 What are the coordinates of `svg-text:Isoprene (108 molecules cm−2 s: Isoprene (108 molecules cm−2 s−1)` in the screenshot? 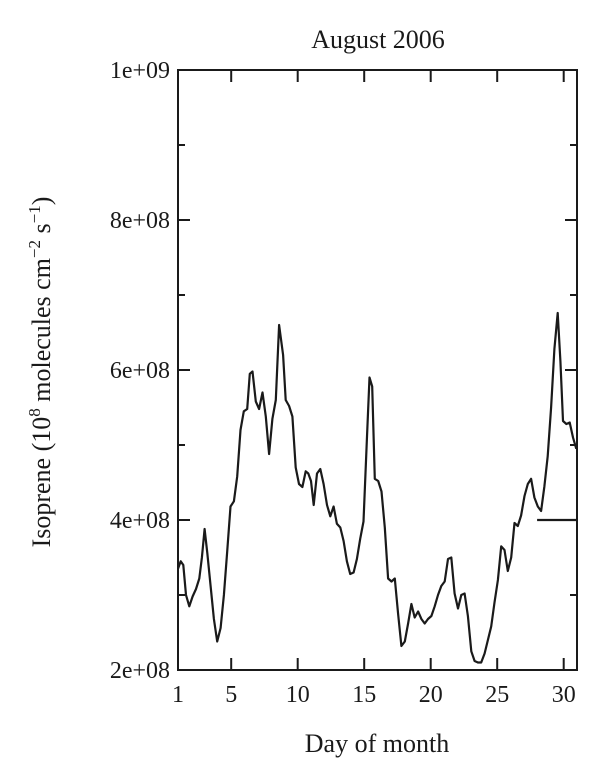 It's located at (40, 372).